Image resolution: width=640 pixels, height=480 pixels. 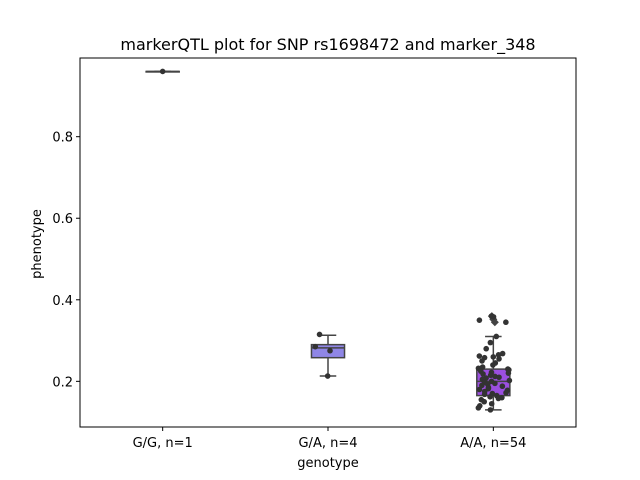 I want to click on y-tick-label: 0.8, so click(x=62, y=138).